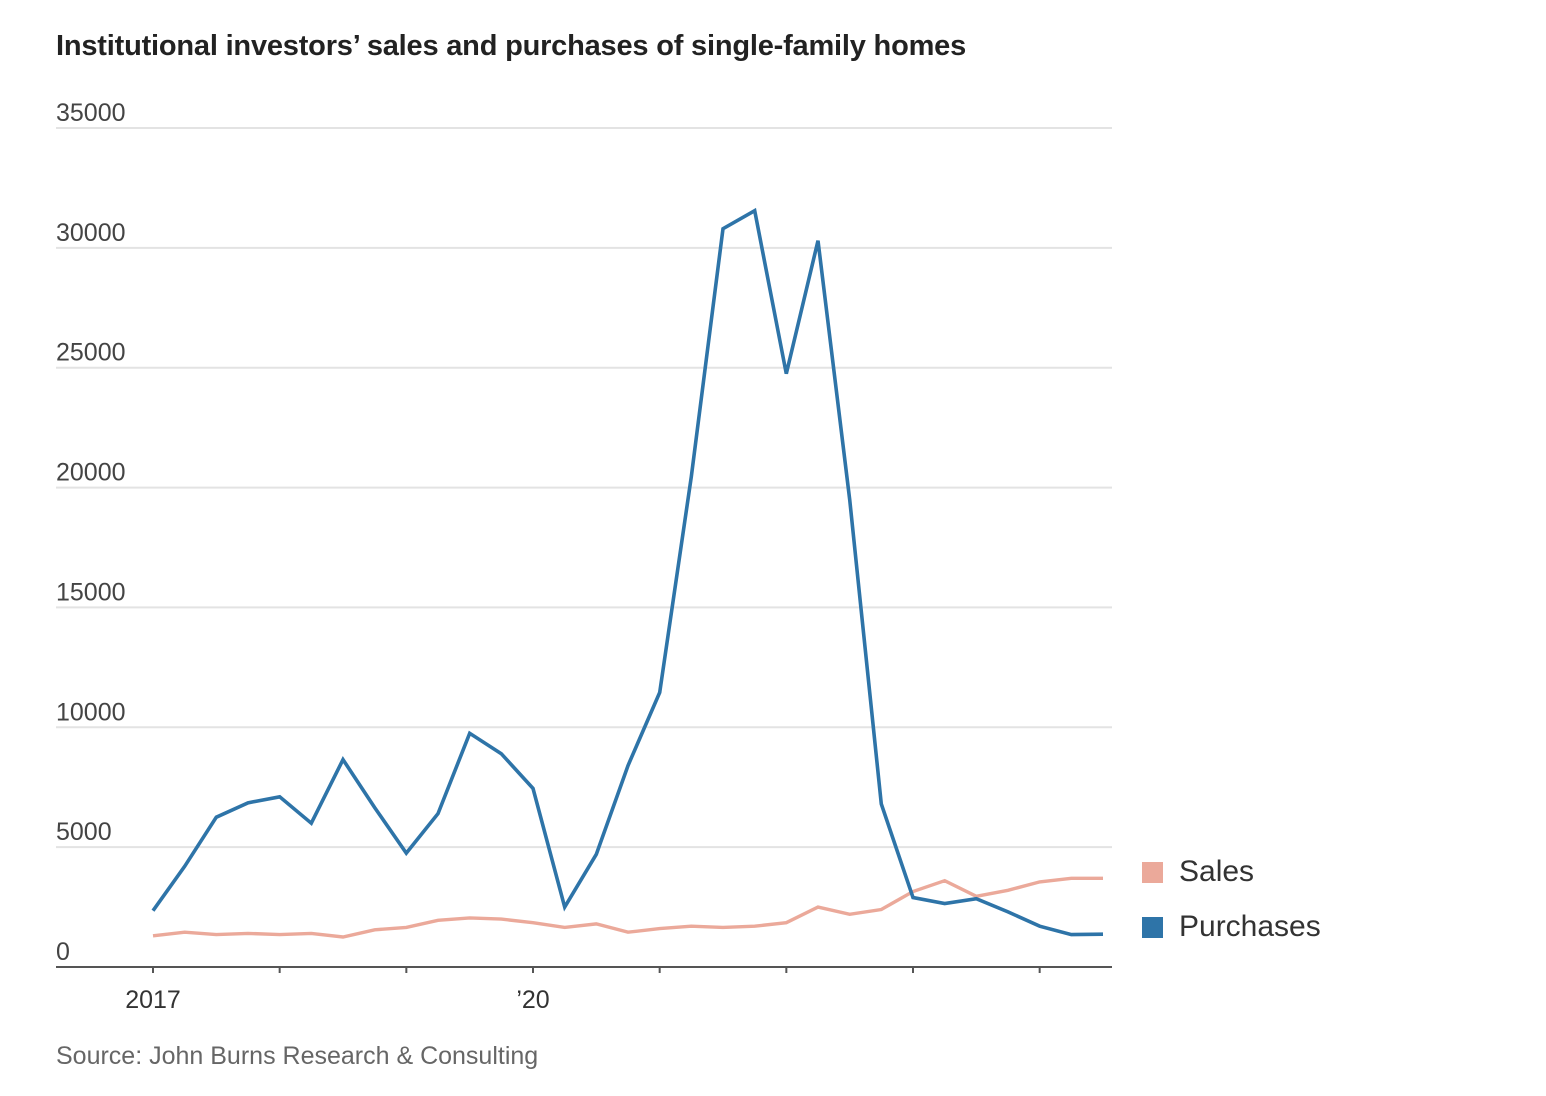  What do you see at coordinates (91, 532) in the screenshot?
I see `y-axis: 0 5000 10000 15000 20000 25000 30000 35000` at bounding box center [91, 532].